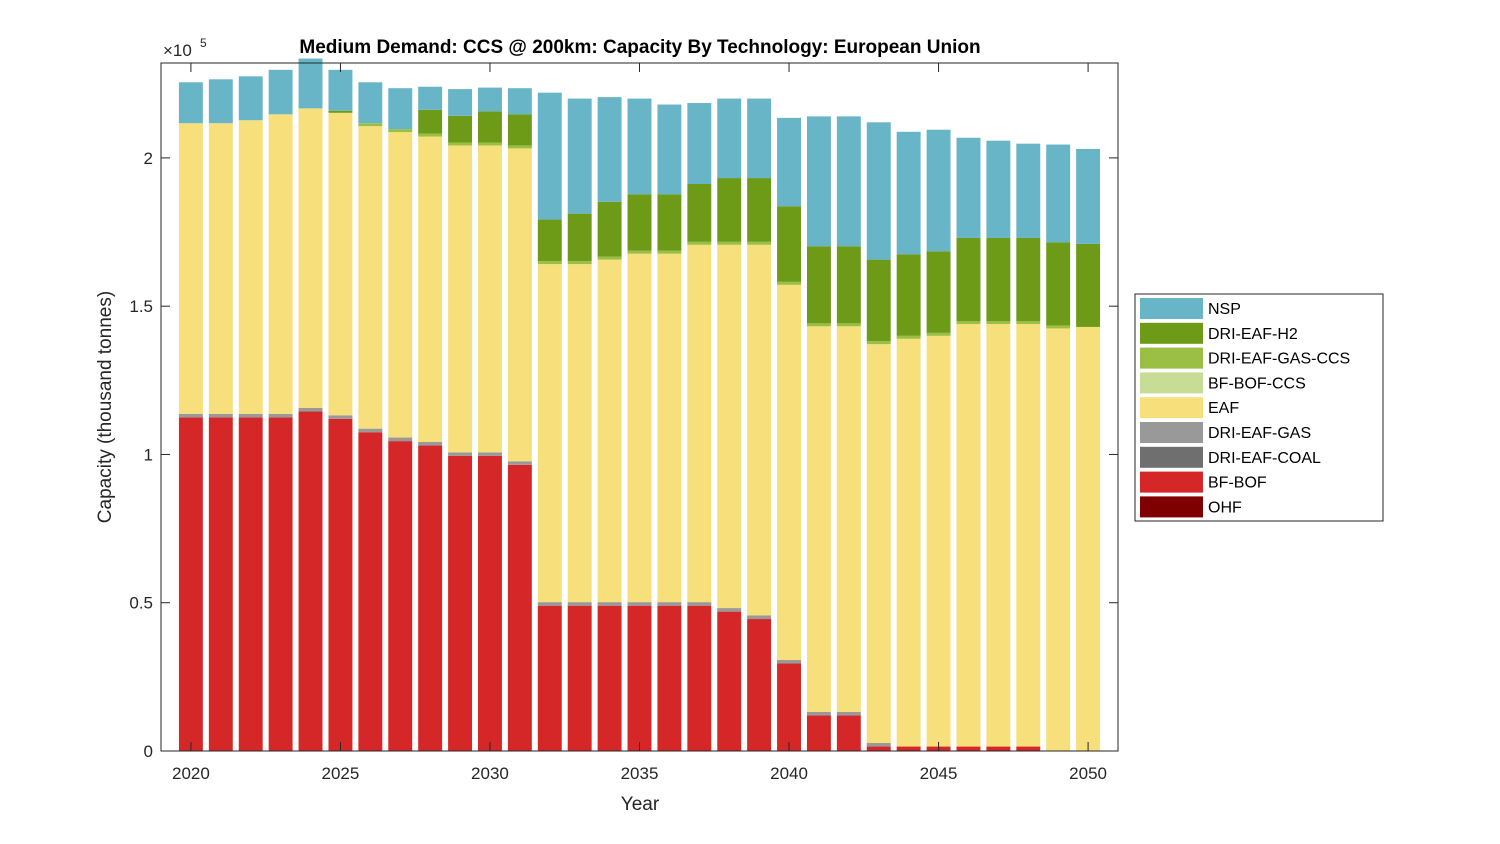 Image resolution: width=1500 pixels, height=844 pixels. I want to click on bar-dri-eaf-h2-2032, so click(549, 240).